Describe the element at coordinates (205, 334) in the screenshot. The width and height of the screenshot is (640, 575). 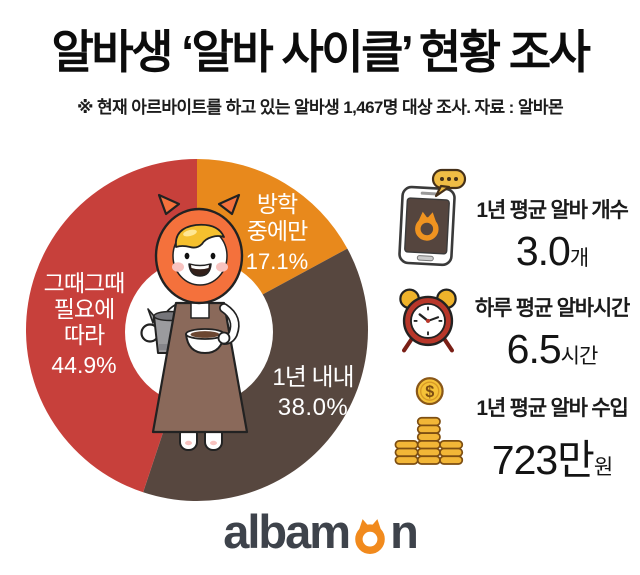
I see `coffee` at that location.